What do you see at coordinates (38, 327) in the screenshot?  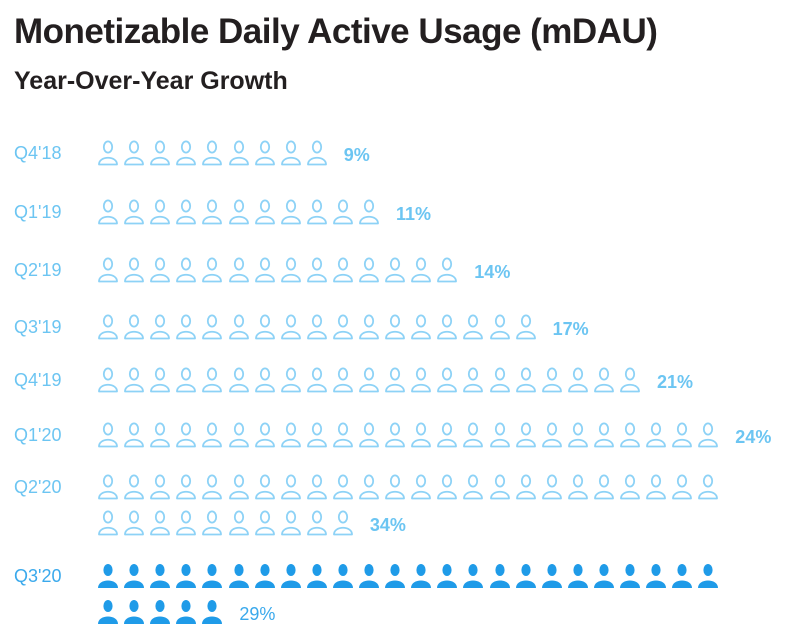 I see `row-label: Q3'19` at bounding box center [38, 327].